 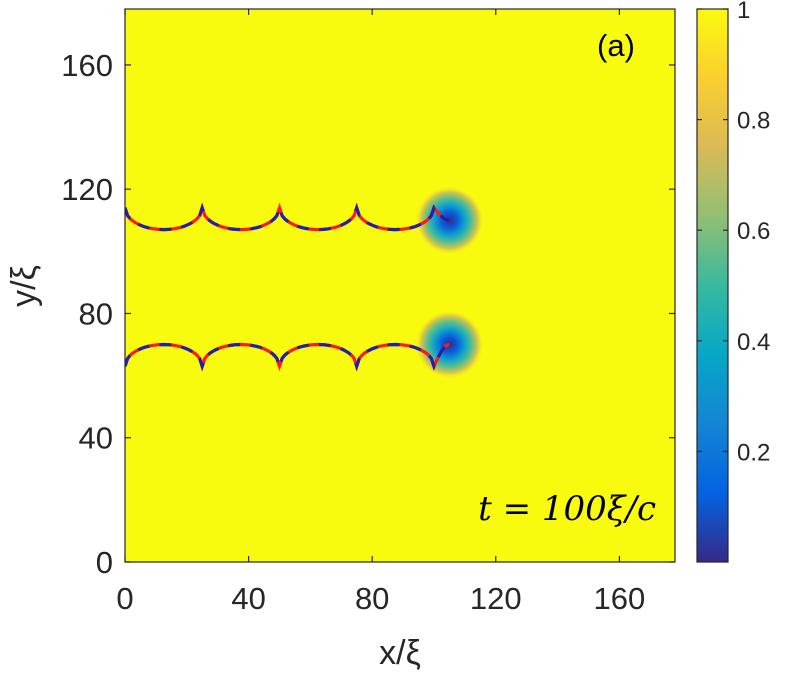 What do you see at coordinates (616, 45) in the screenshot?
I see `panel-label: (a)` at bounding box center [616, 45].